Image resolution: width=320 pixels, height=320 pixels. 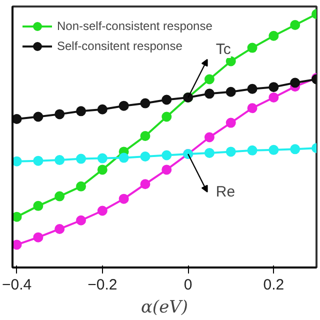 What do you see at coordinates (103, 285) in the screenshot?
I see `x-tick-label: −0.2` at bounding box center [103, 285].